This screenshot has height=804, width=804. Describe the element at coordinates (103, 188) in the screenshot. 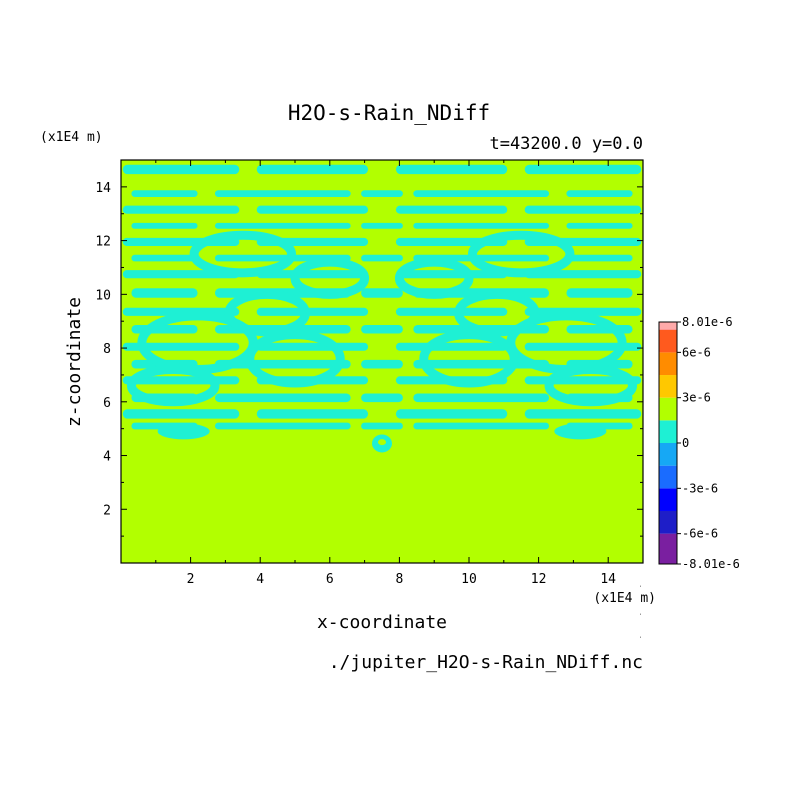

I see `y-tick-label: 14` at that location.